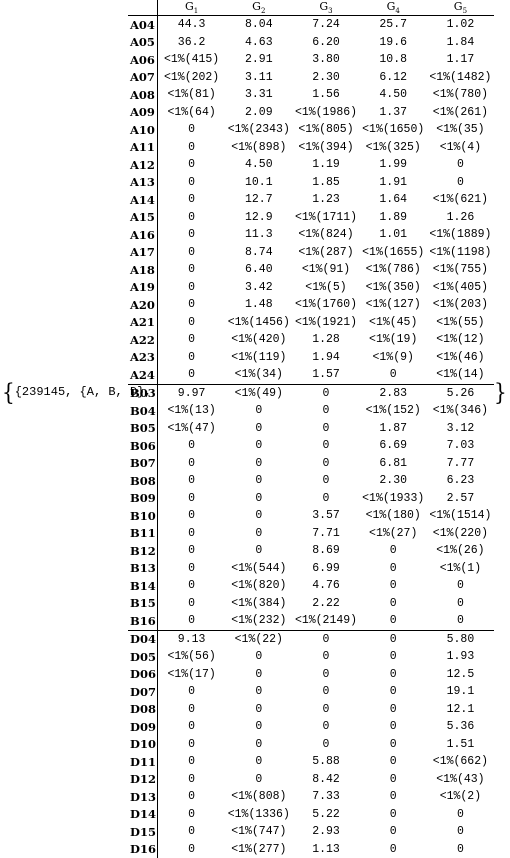 This screenshot has width=510, height=858. I want to click on table-cell: 3.57, so click(325, 515).